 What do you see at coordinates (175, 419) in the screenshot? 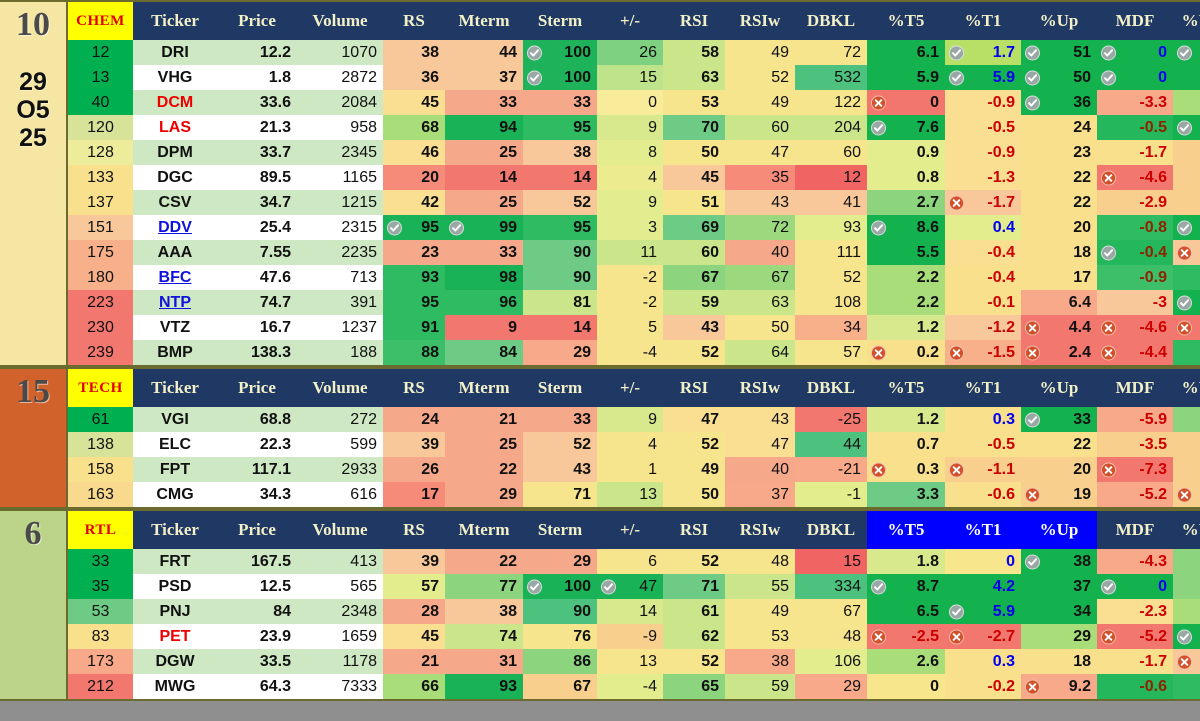
I see `ticker-cell: VGI` at bounding box center [175, 419].